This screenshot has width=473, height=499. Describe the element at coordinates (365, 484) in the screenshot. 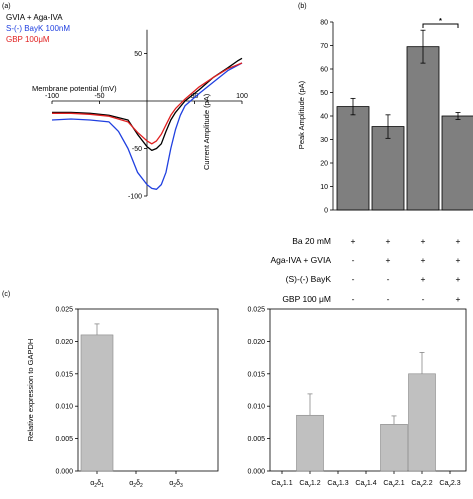

I see `x-tick-label: Cav1.4` at that location.